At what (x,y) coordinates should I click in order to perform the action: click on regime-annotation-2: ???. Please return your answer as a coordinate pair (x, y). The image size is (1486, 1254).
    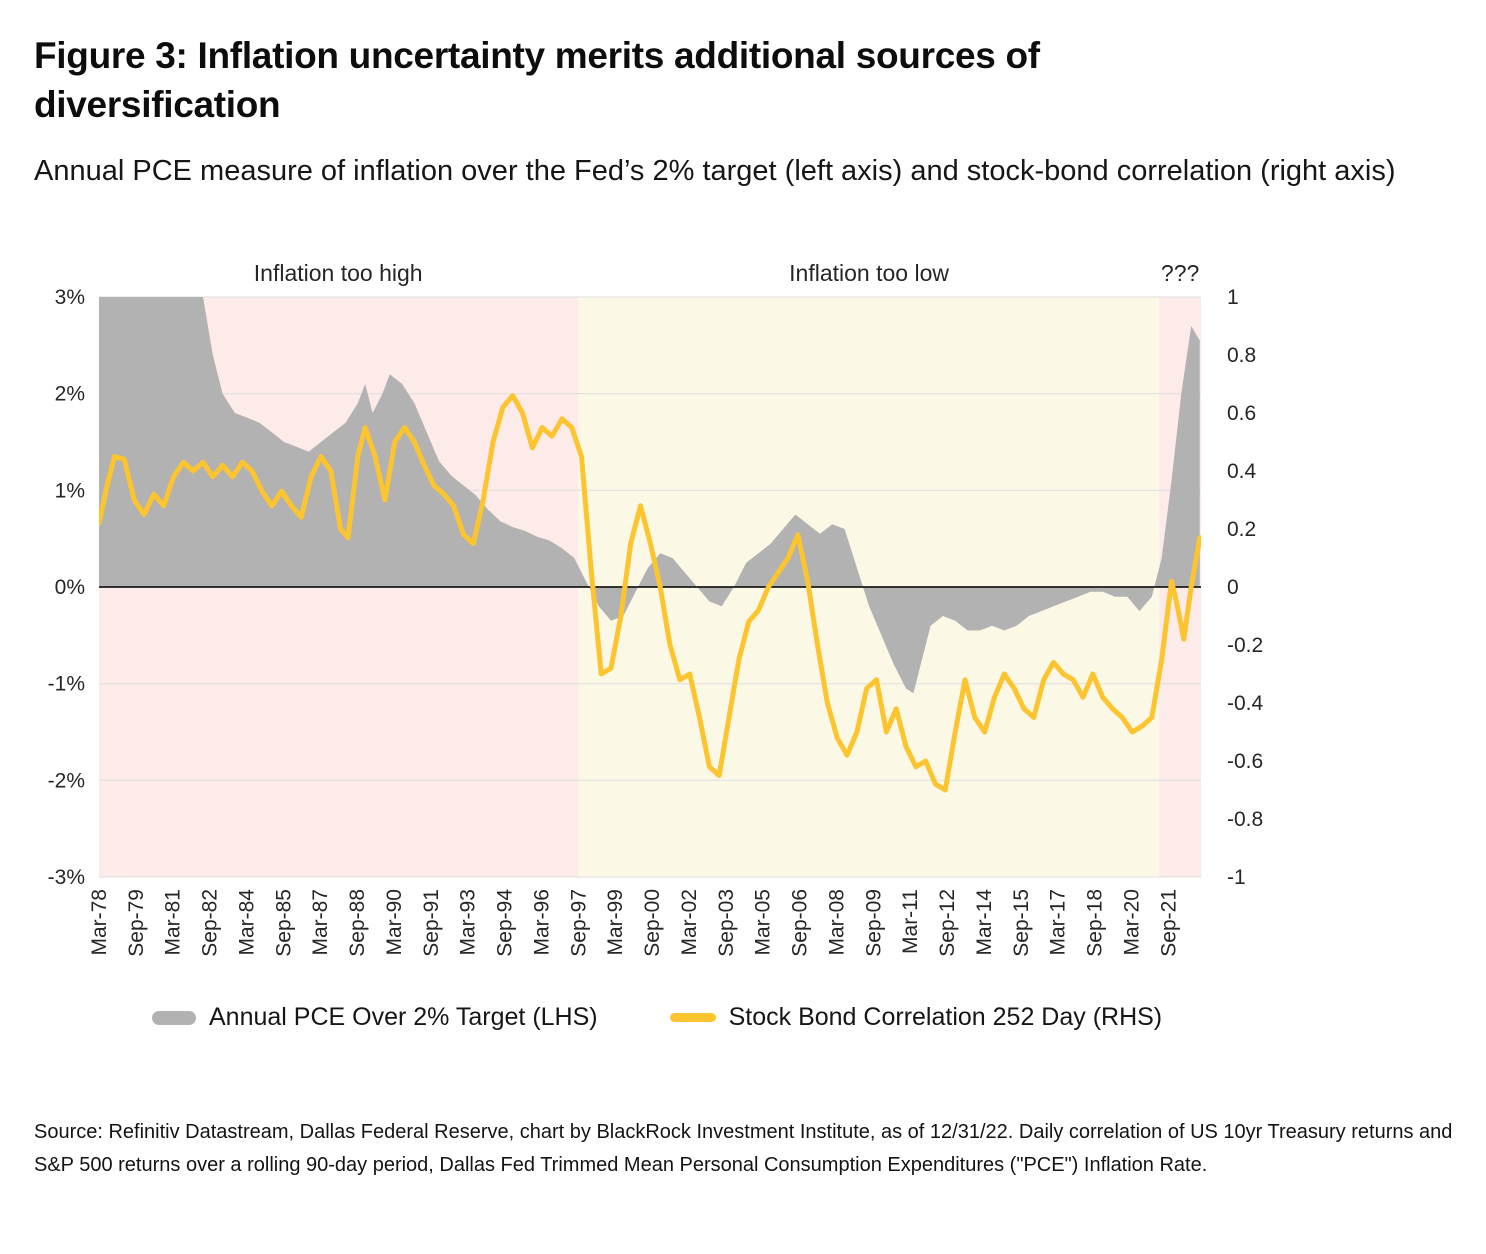
    Looking at the image, I should click on (1180, 273).